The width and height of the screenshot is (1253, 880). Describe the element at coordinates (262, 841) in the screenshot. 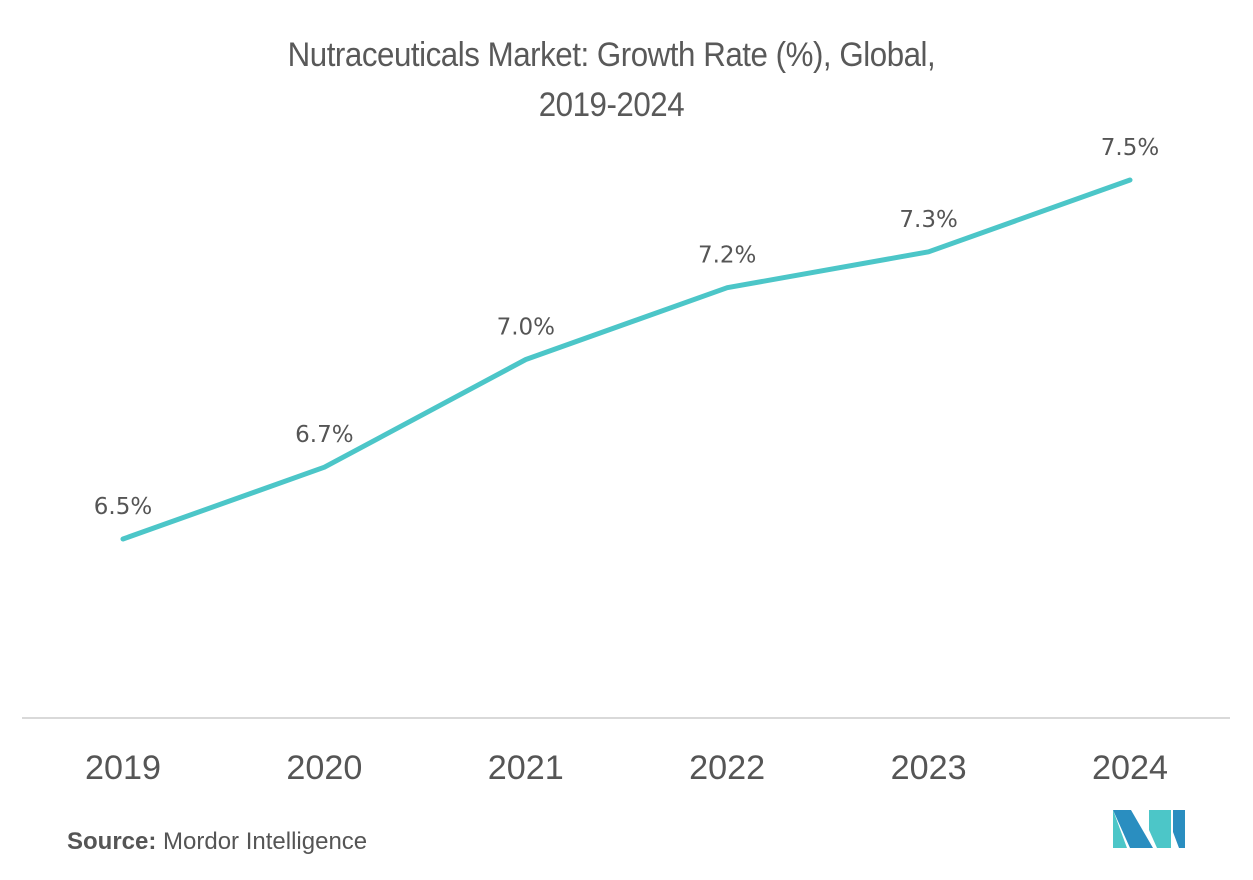

I see `source-value: Mordor Intelligence` at that location.